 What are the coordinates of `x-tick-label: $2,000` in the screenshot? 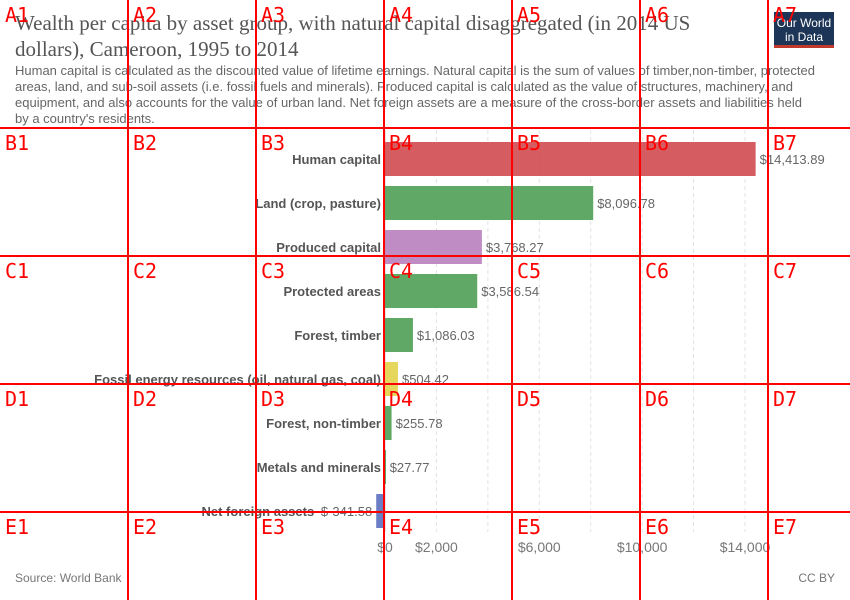 It's located at (436, 547).